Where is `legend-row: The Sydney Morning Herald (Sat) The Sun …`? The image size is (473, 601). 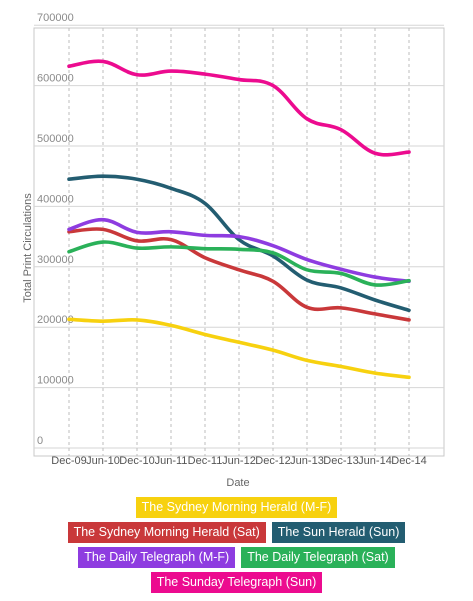 legend-row: The Sydney Morning Herald (Sat) The Sun … is located at coordinates (236, 532).